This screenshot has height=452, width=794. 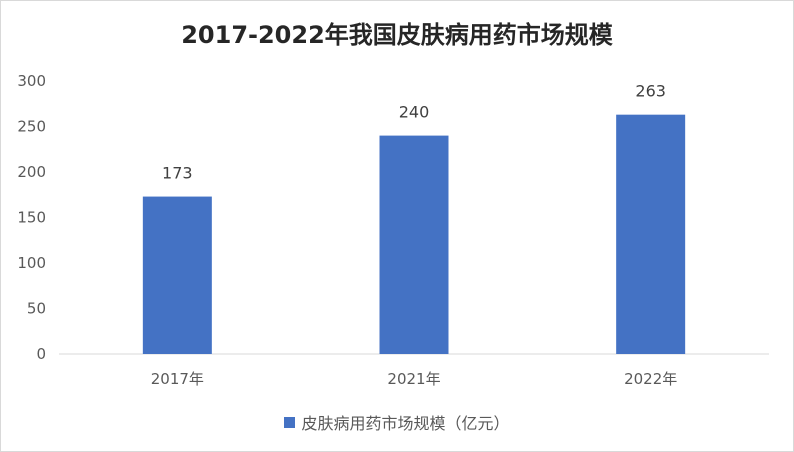 What do you see at coordinates (31, 81) in the screenshot?
I see `y-tick-label: 300` at bounding box center [31, 81].